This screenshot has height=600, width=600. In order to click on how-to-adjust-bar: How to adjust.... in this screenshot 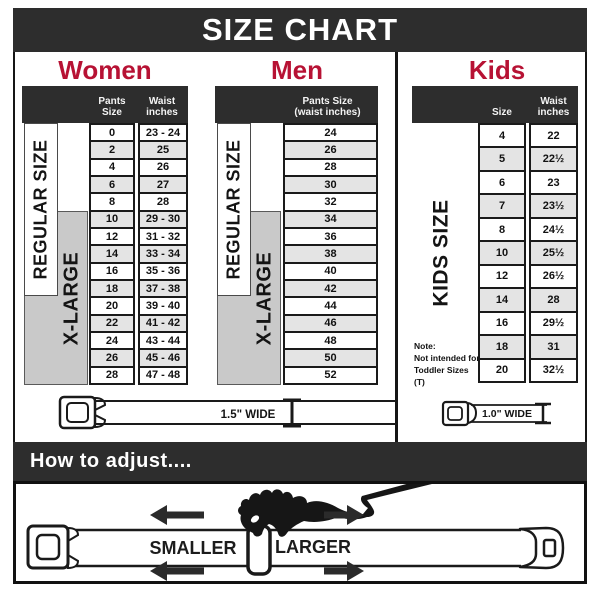, I will do `click(300, 461)`.